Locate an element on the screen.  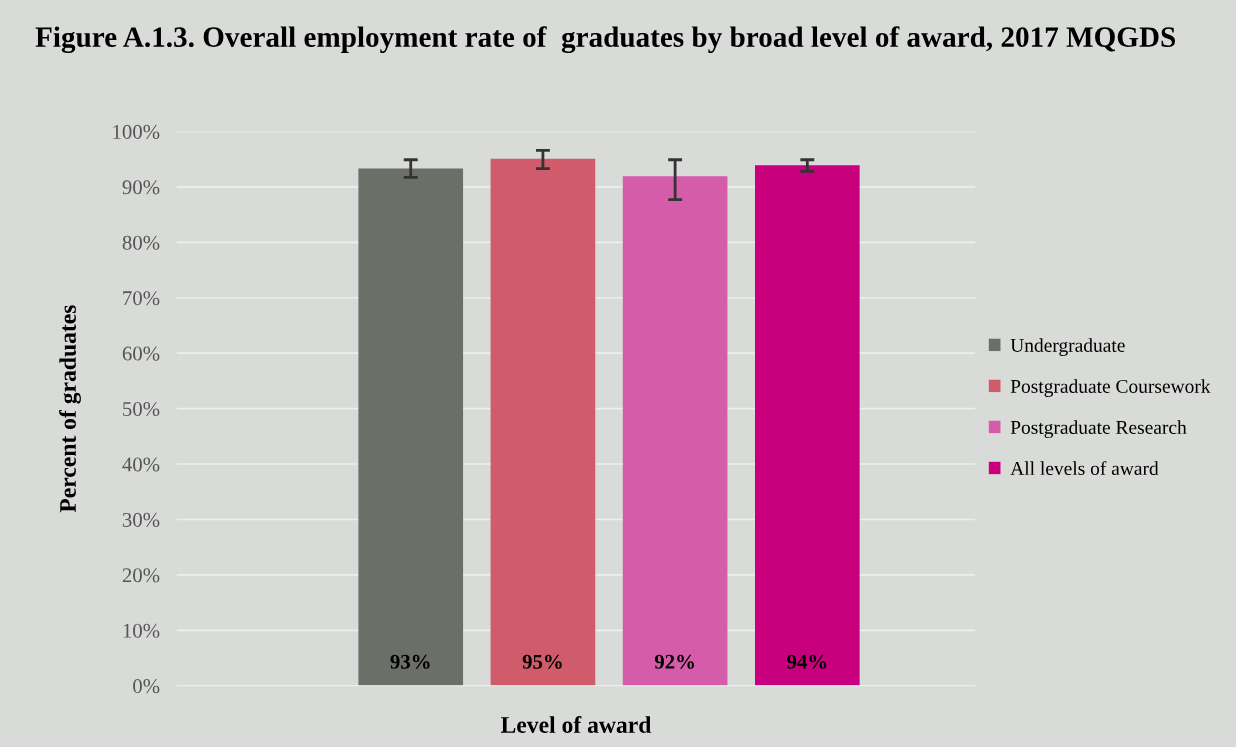
y-tick-label: 70% is located at coordinates (141, 298).